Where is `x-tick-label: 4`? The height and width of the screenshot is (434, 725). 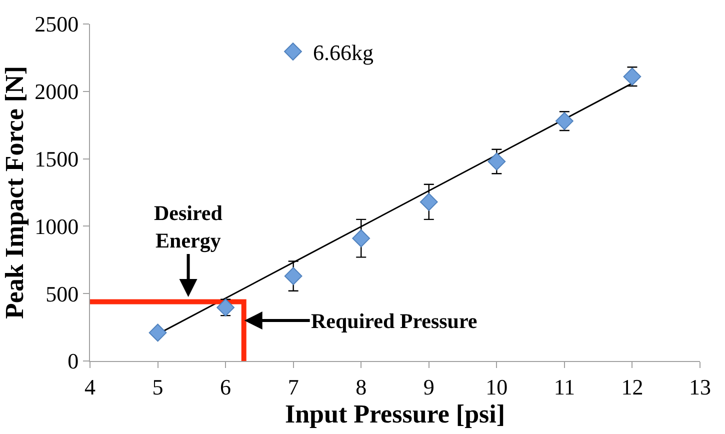 x-tick-label: 4 is located at coordinates (90, 387).